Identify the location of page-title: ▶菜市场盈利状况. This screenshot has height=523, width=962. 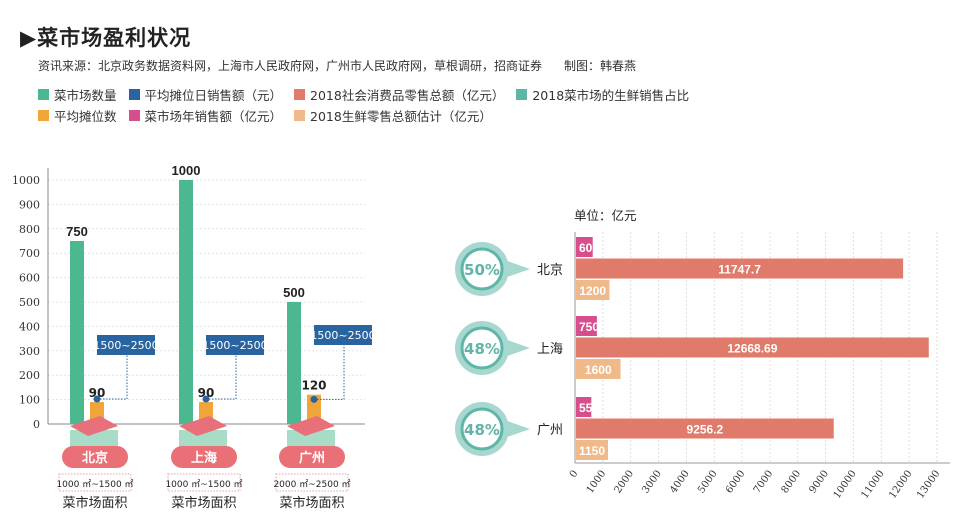
(106, 38).